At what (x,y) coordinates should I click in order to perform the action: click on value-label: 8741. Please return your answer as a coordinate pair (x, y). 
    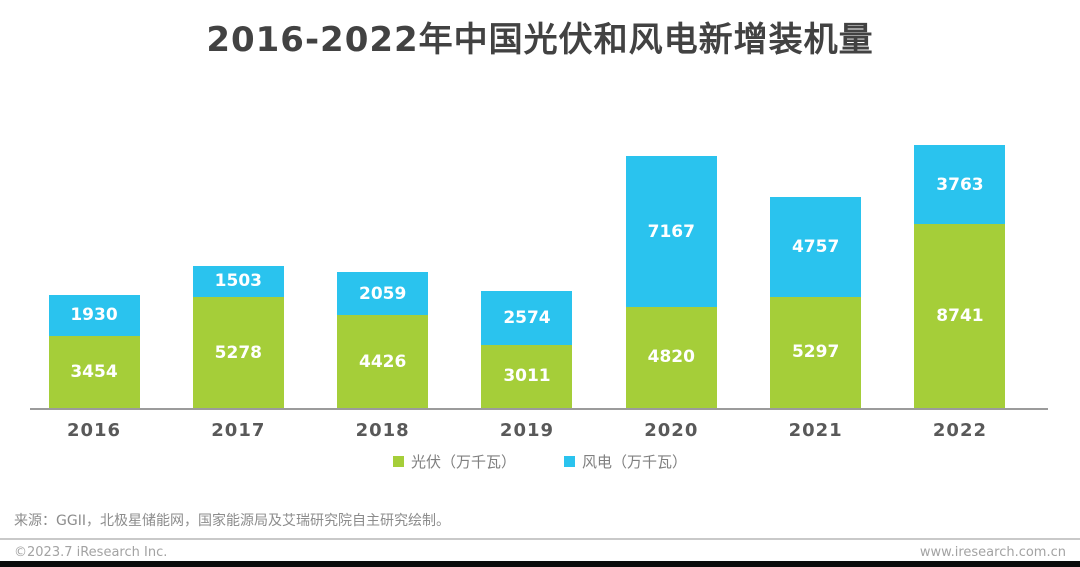
    Looking at the image, I should click on (960, 316).